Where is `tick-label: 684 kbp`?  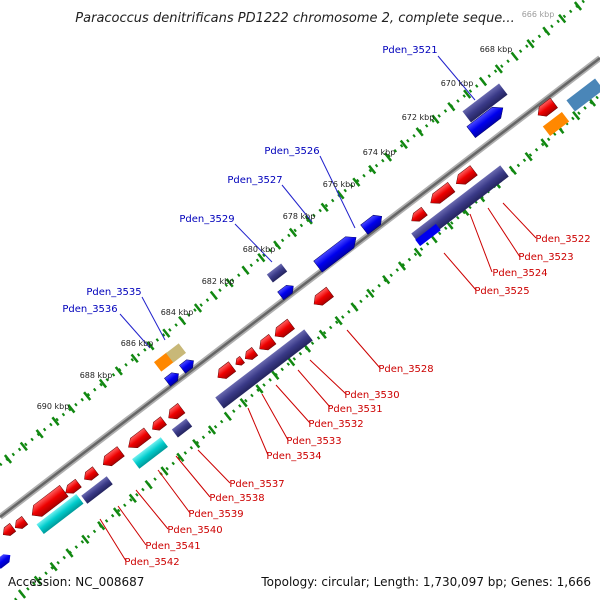 tick-label: 684 kbp is located at coordinates (177, 312).